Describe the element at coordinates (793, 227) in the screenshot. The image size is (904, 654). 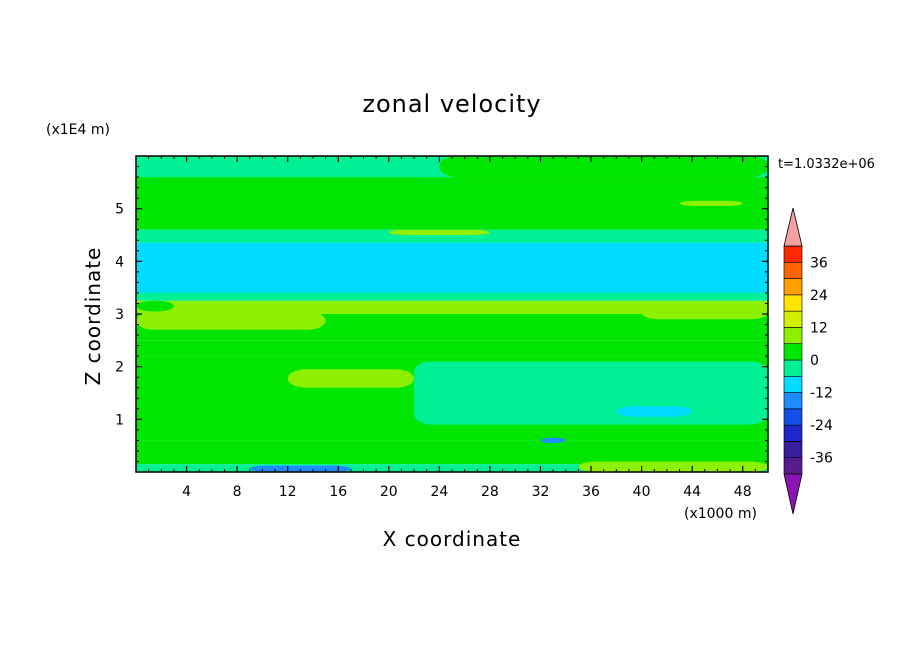
I see `colorbar-over-arrow` at that location.